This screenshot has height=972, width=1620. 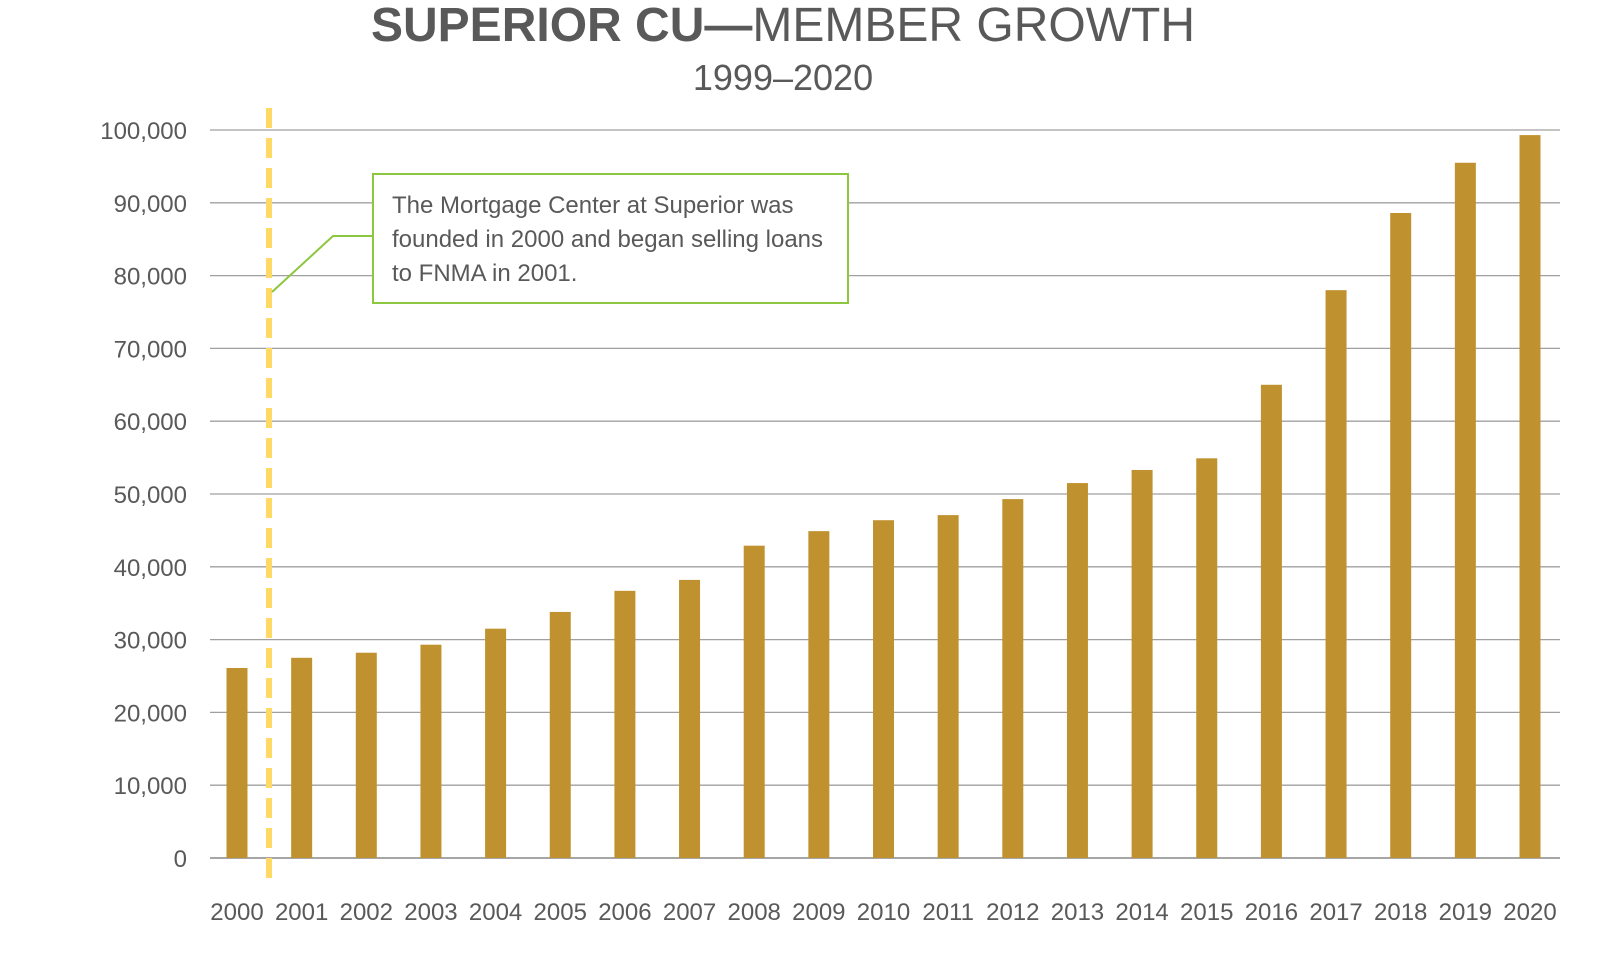 I want to click on x-tick-label: 2003, so click(x=430, y=912).